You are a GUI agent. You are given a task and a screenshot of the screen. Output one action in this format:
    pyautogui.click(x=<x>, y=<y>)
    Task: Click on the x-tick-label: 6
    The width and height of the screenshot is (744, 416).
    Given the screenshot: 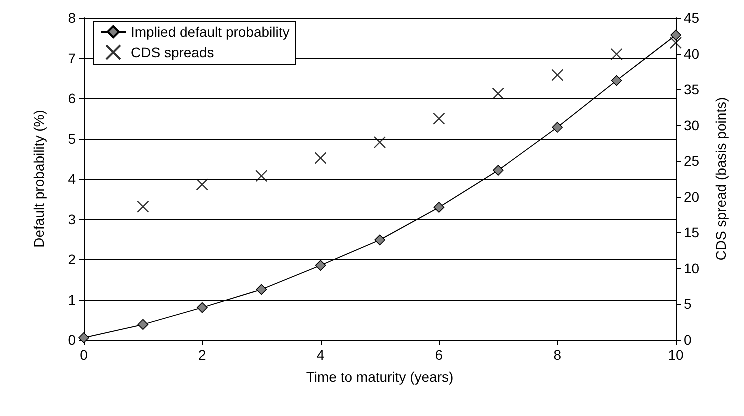 What is the action you would take?
    pyautogui.click(x=439, y=355)
    